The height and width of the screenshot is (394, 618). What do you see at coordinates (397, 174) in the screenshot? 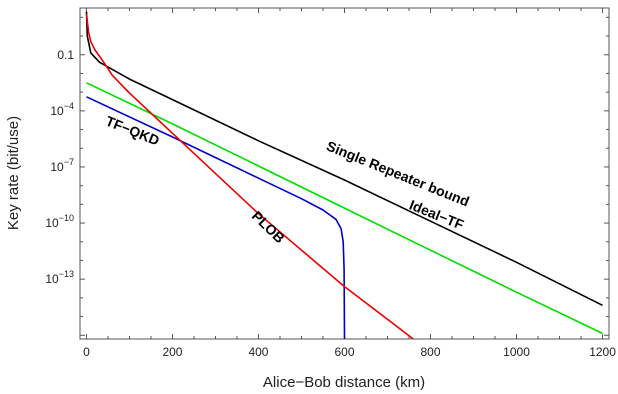
I see `annotation-label: Single Repeater bound` at bounding box center [397, 174].